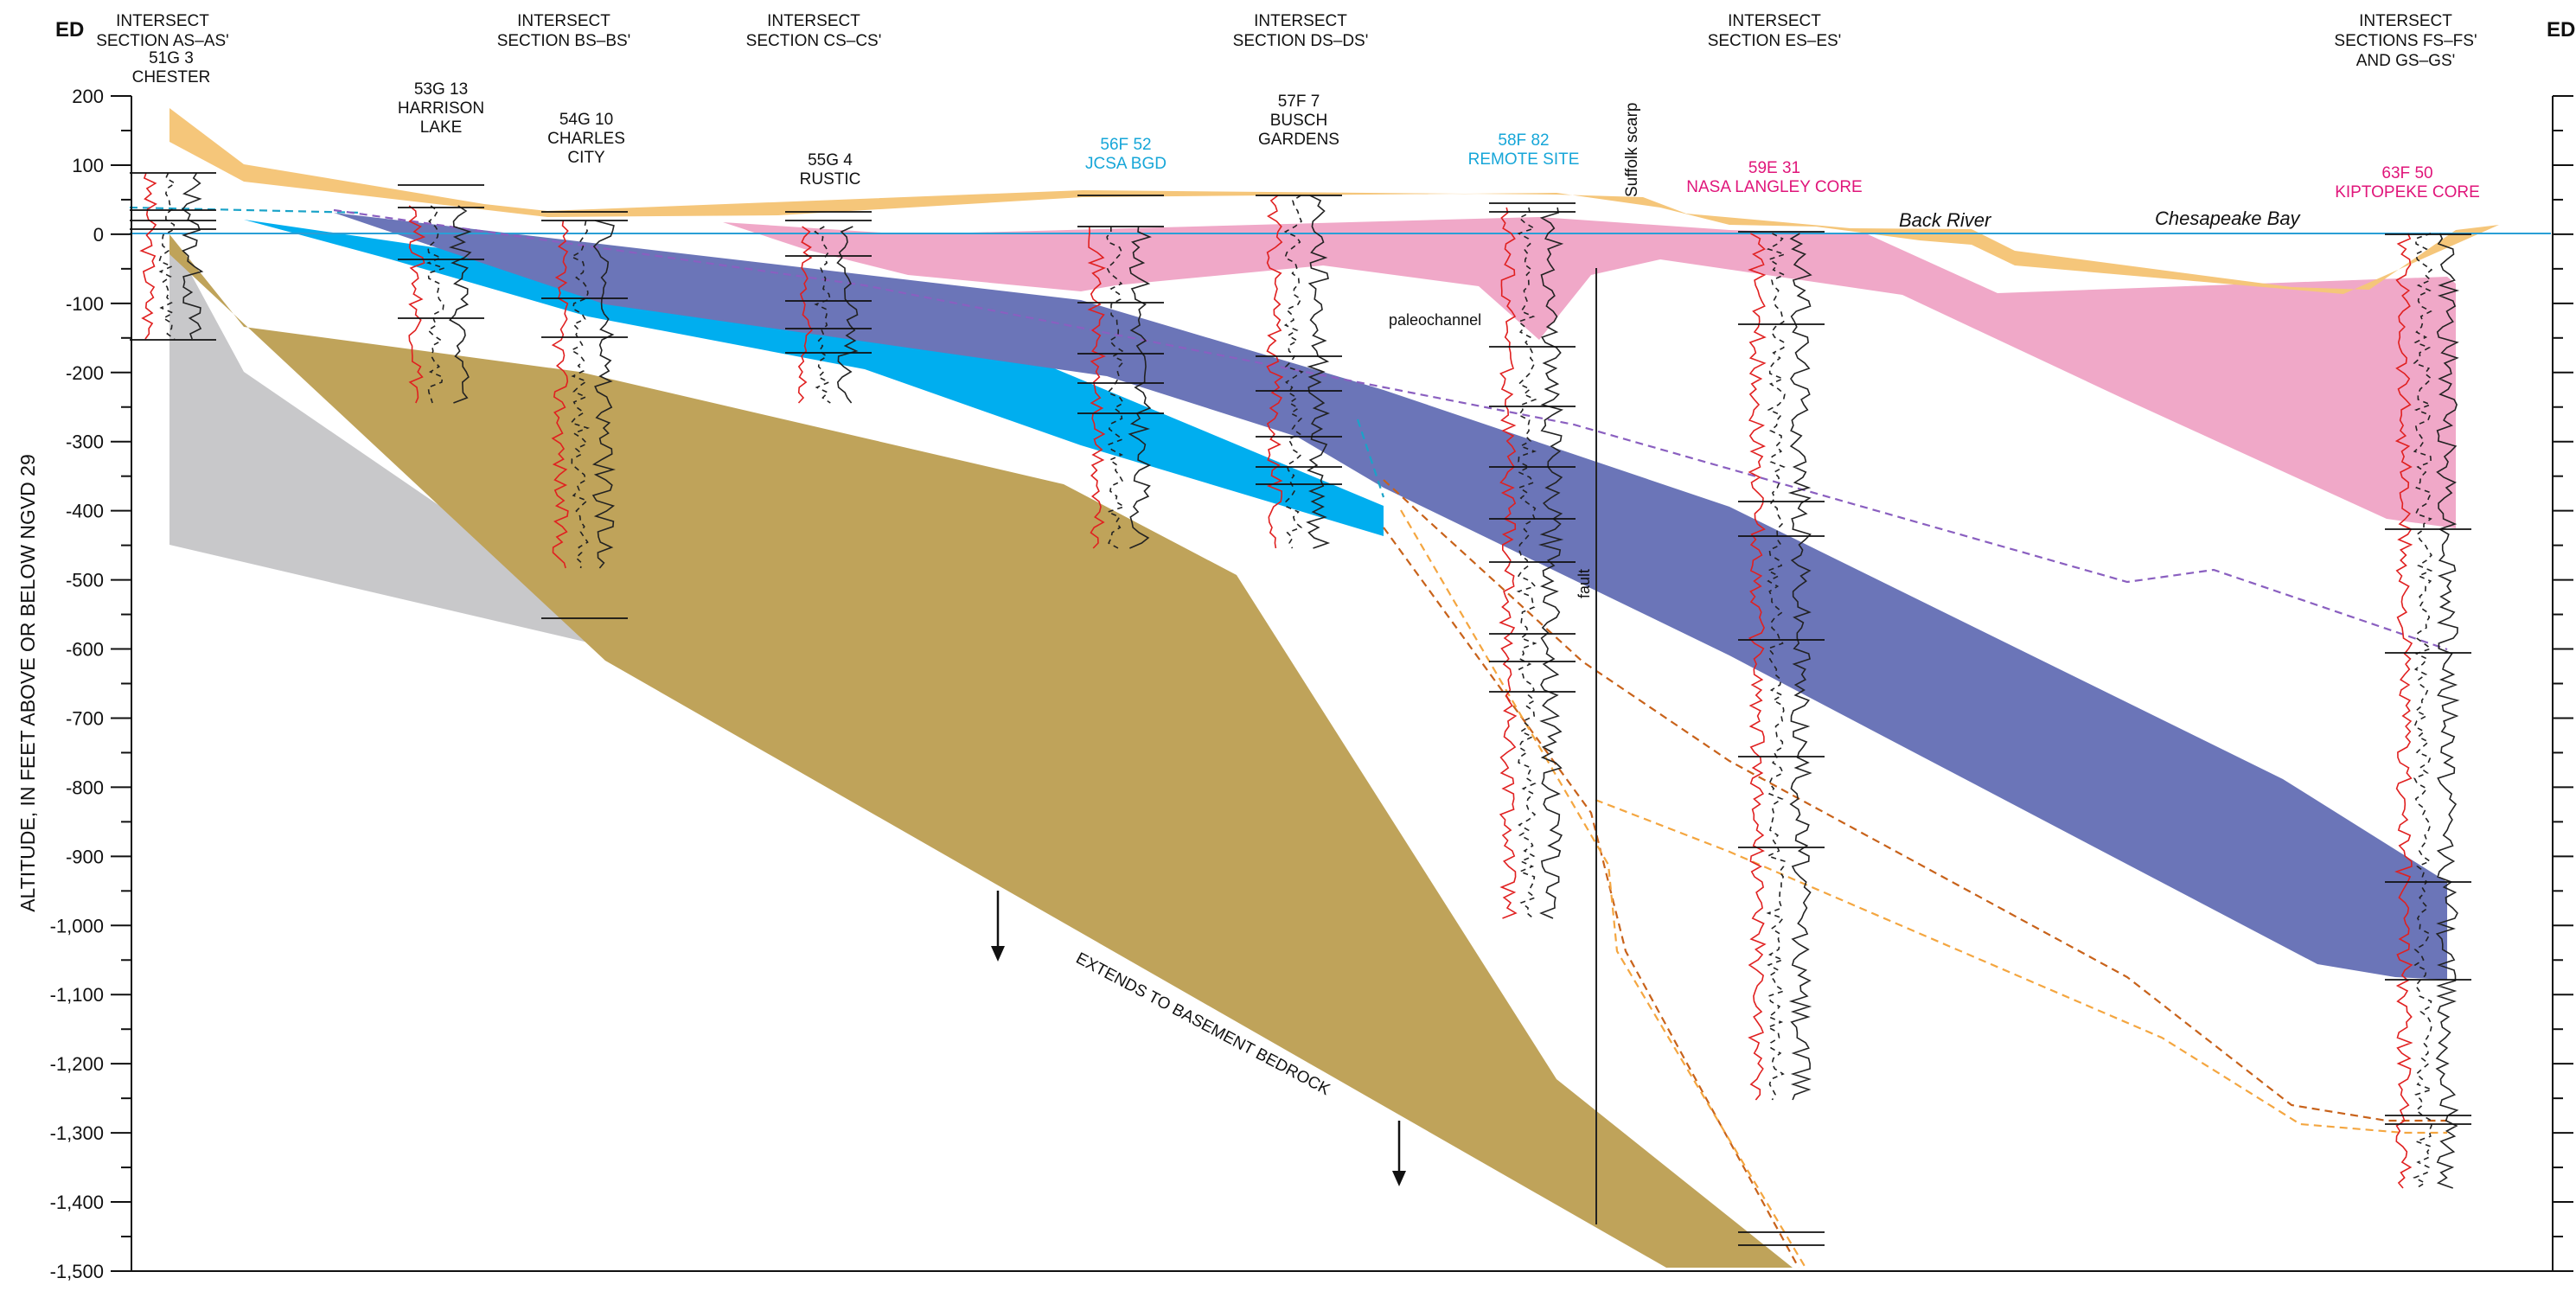 Image resolution: width=2576 pixels, height=1291 pixels. I want to click on well-label: 59E 31, so click(1774, 168).